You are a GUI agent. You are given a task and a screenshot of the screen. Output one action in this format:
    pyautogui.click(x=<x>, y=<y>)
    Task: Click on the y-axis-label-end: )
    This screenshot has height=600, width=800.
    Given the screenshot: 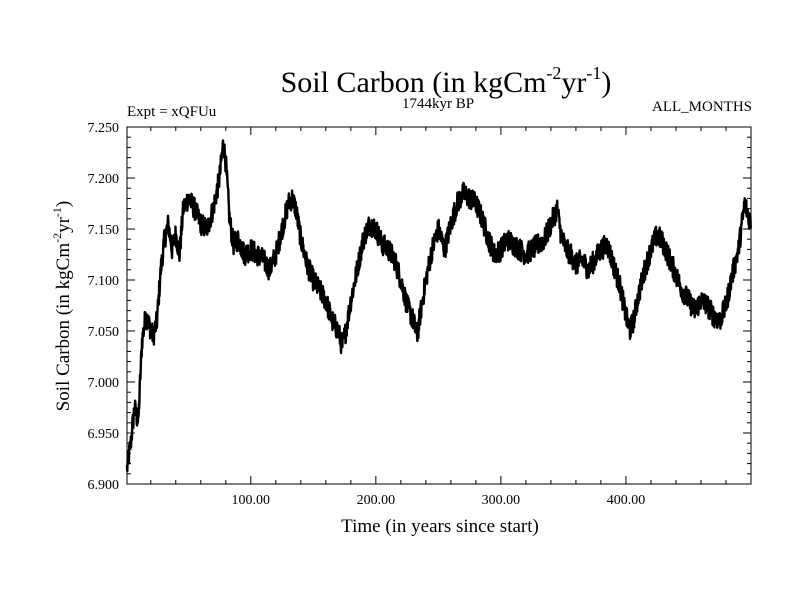 What is the action you would take?
    pyautogui.click(x=63, y=204)
    